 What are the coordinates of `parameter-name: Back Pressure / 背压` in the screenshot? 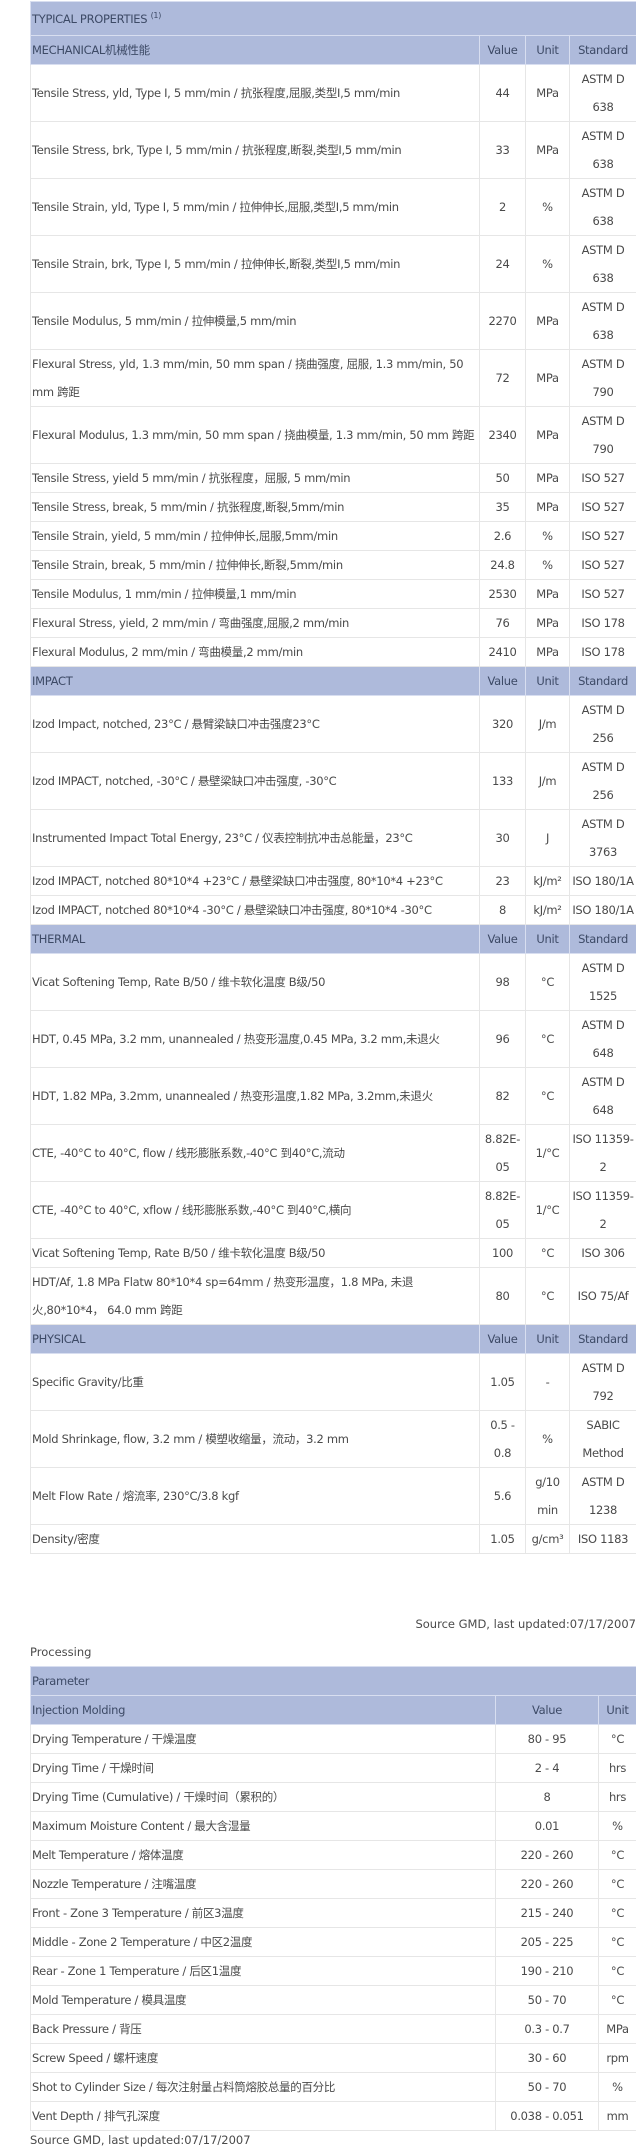 It's located at (263, 2029).